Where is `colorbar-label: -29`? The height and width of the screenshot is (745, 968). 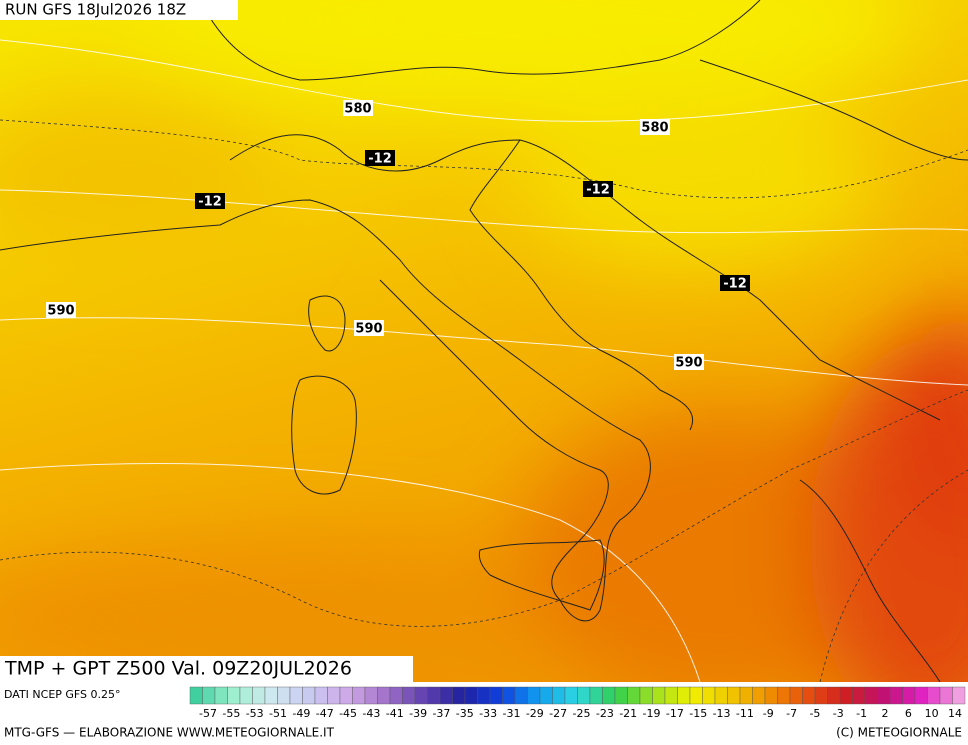
colorbar-label: -29 is located at coordinates (535, 713).